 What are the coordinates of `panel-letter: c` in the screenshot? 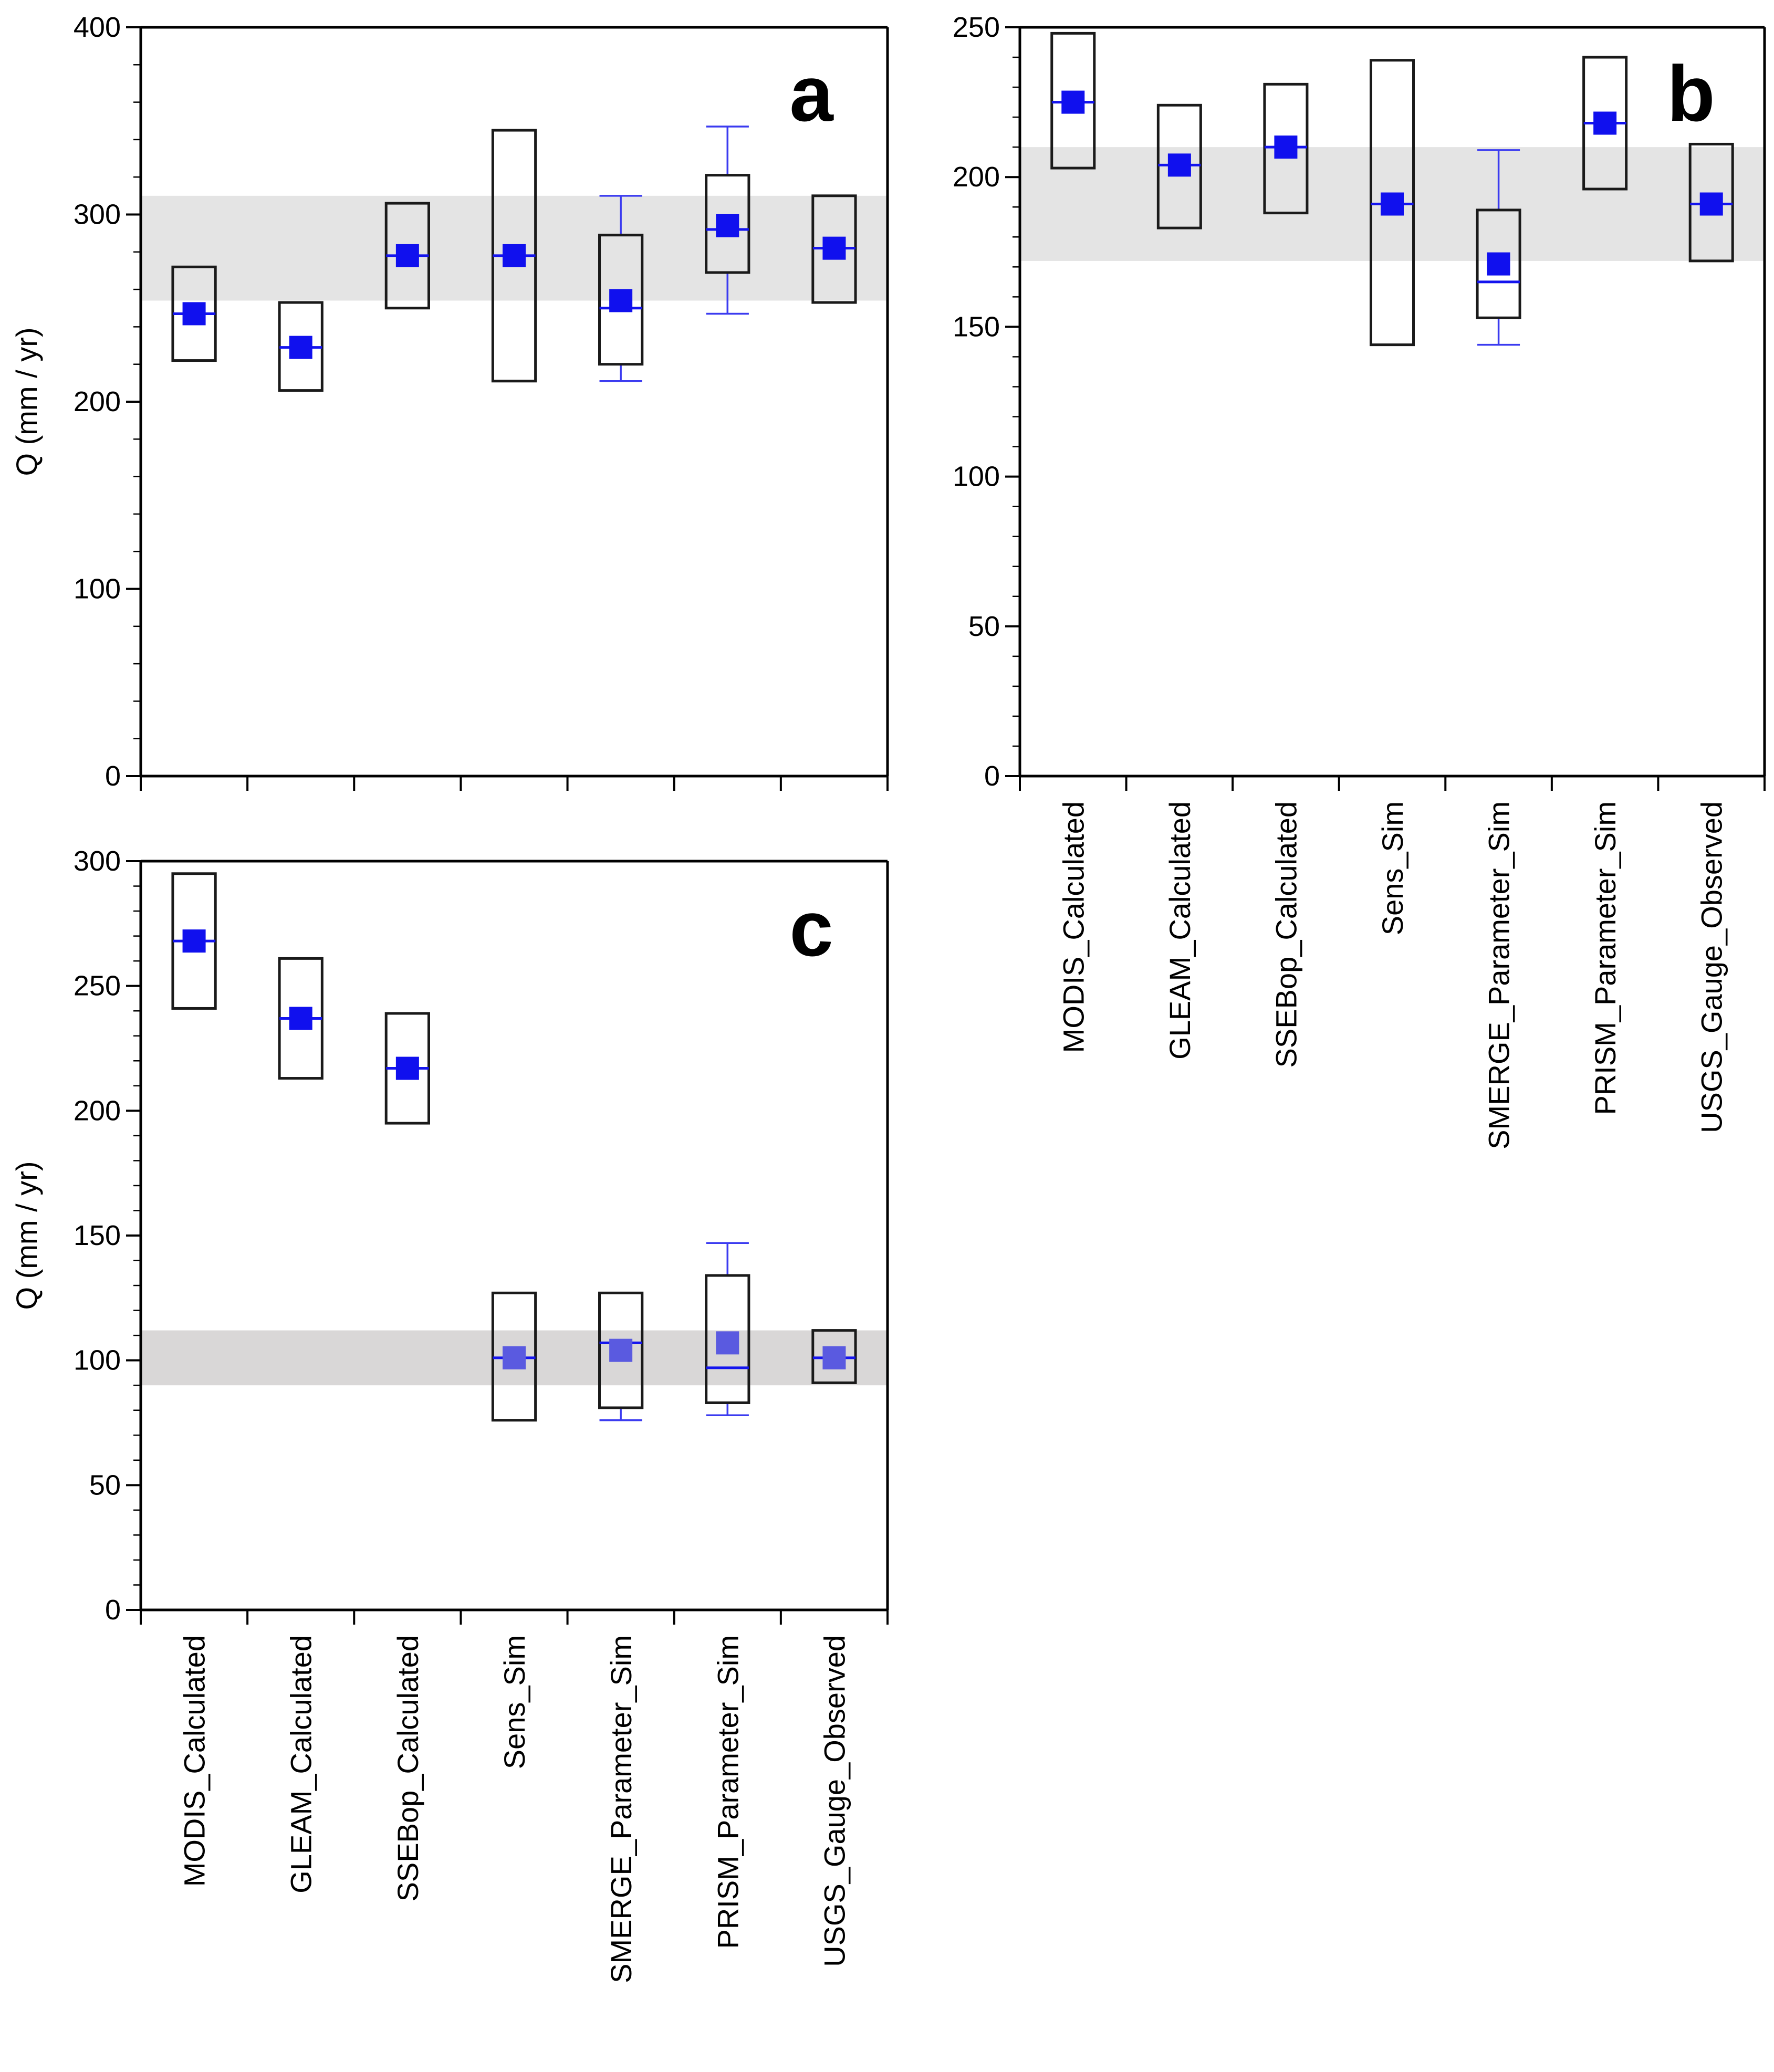 It's located at (811, 928).